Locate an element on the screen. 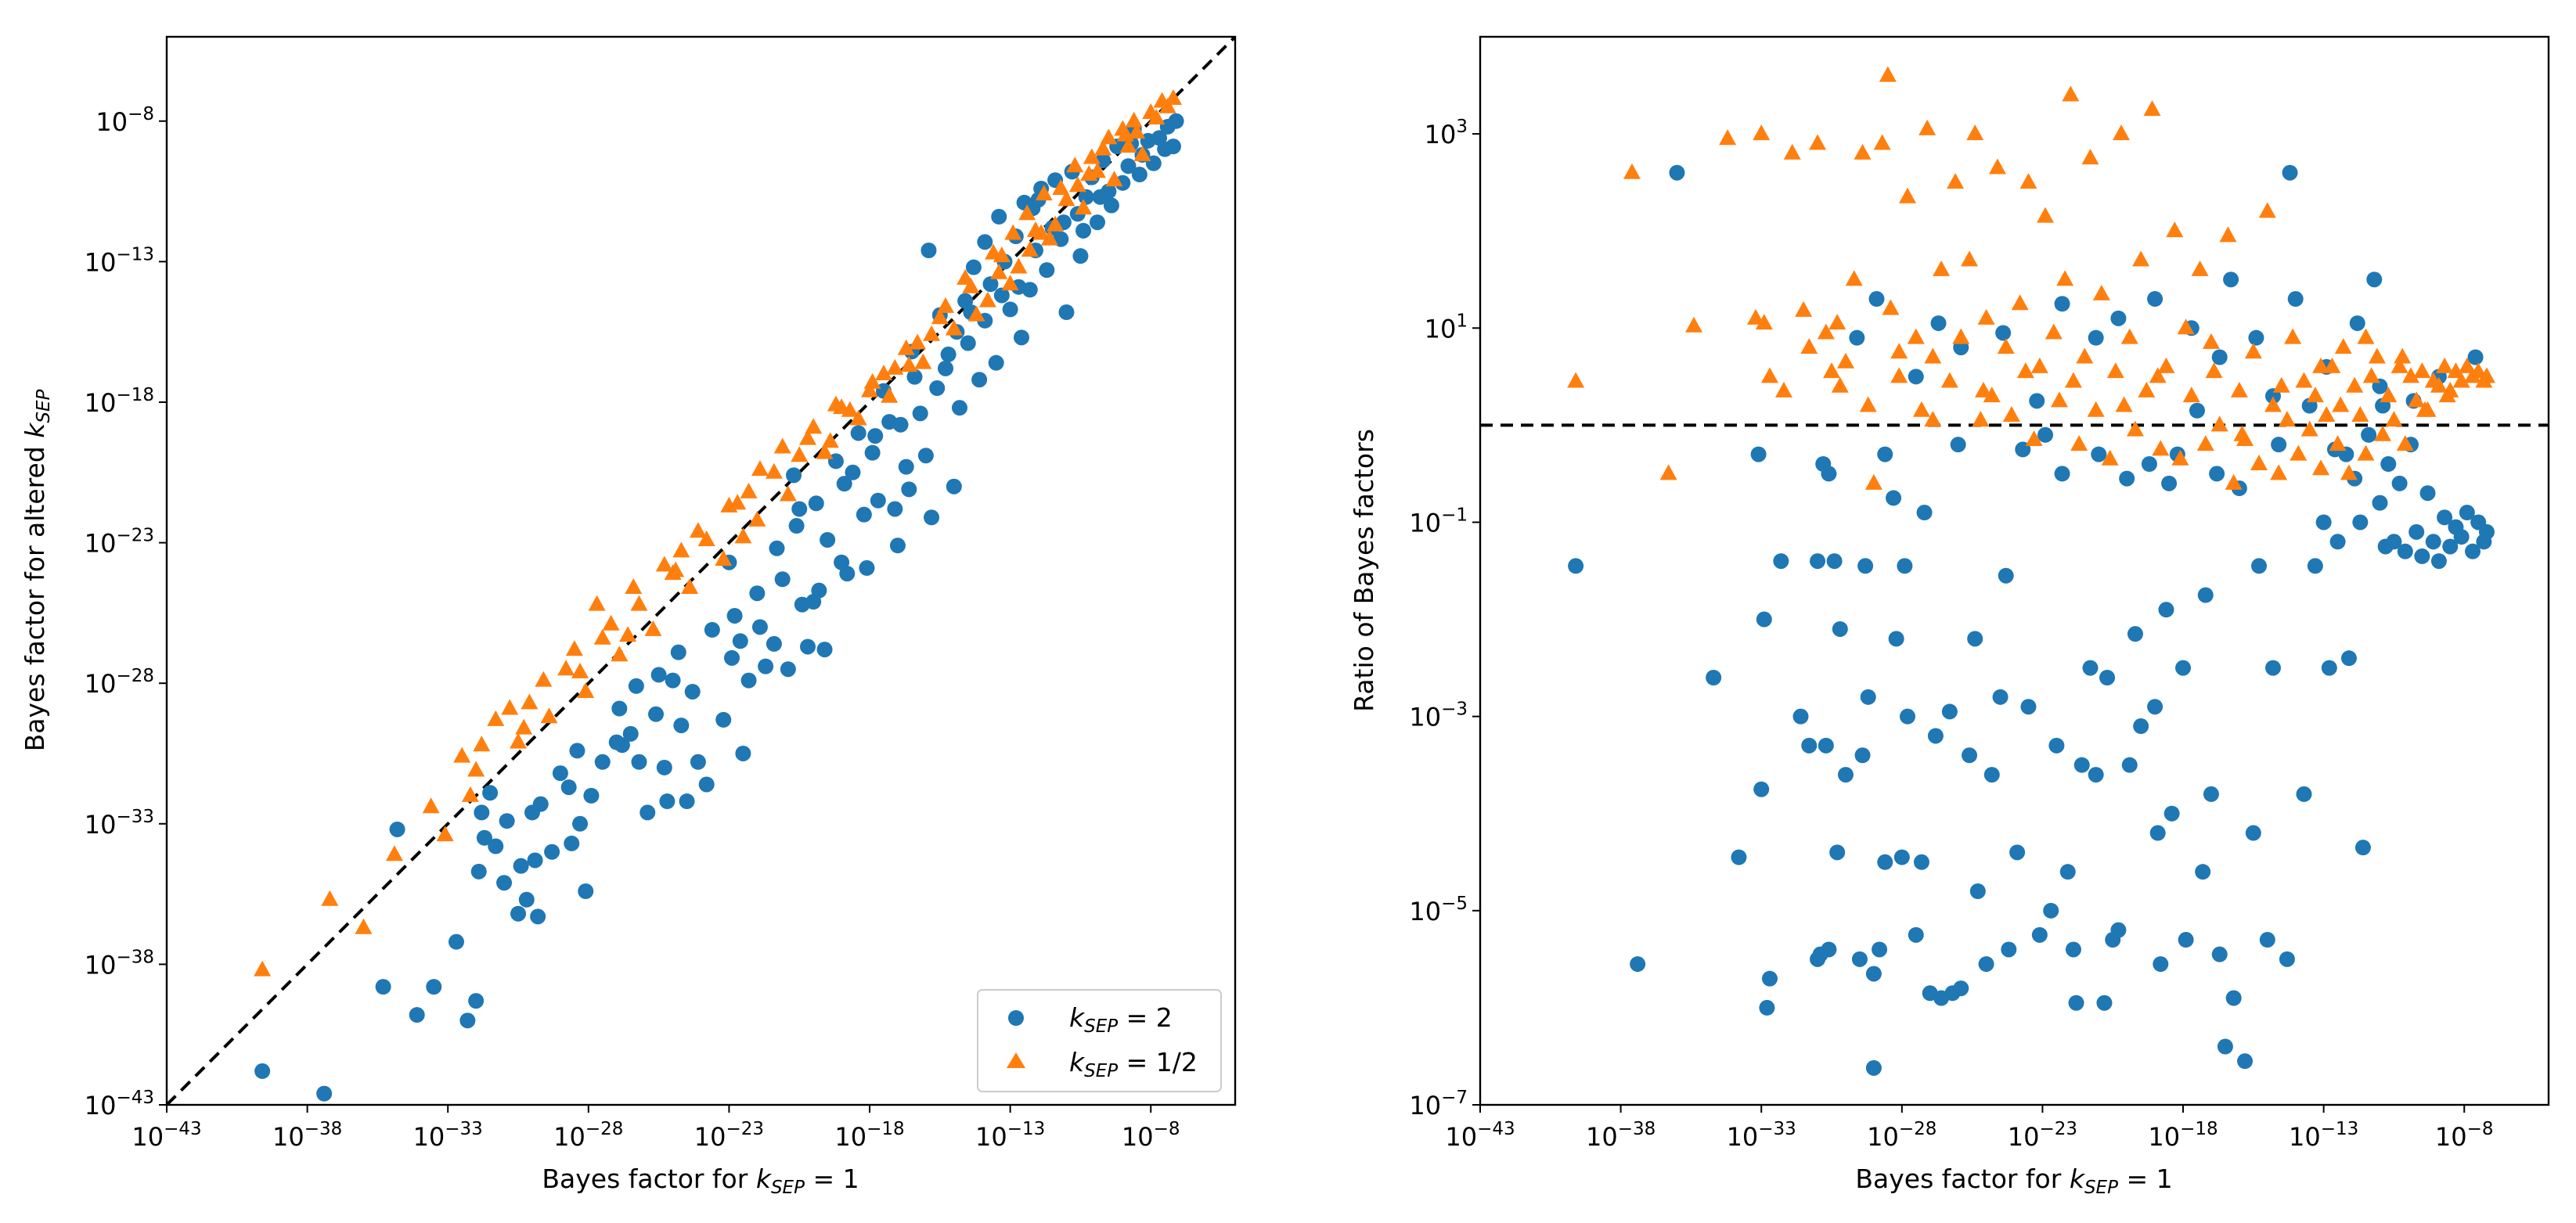  right-y-axis-label: Ratio of Bayes factors is located at coordinates (1364, 570).